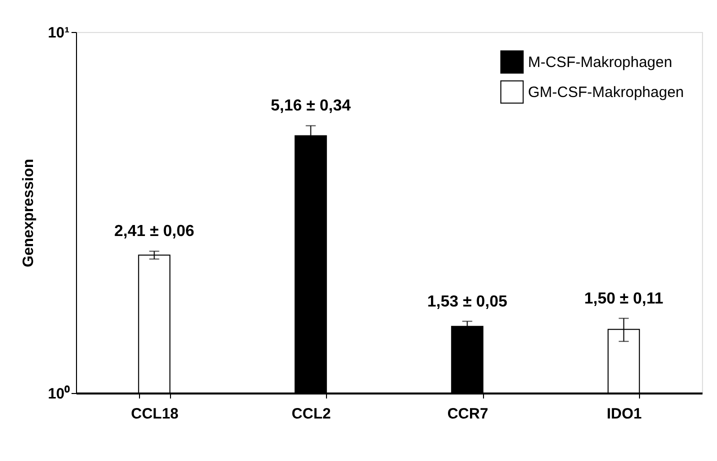 The image size is (717, 461). Describe the element at coordinates (467, 414) in the screenshot. I see `x-tick-label: CCR7` at that location.